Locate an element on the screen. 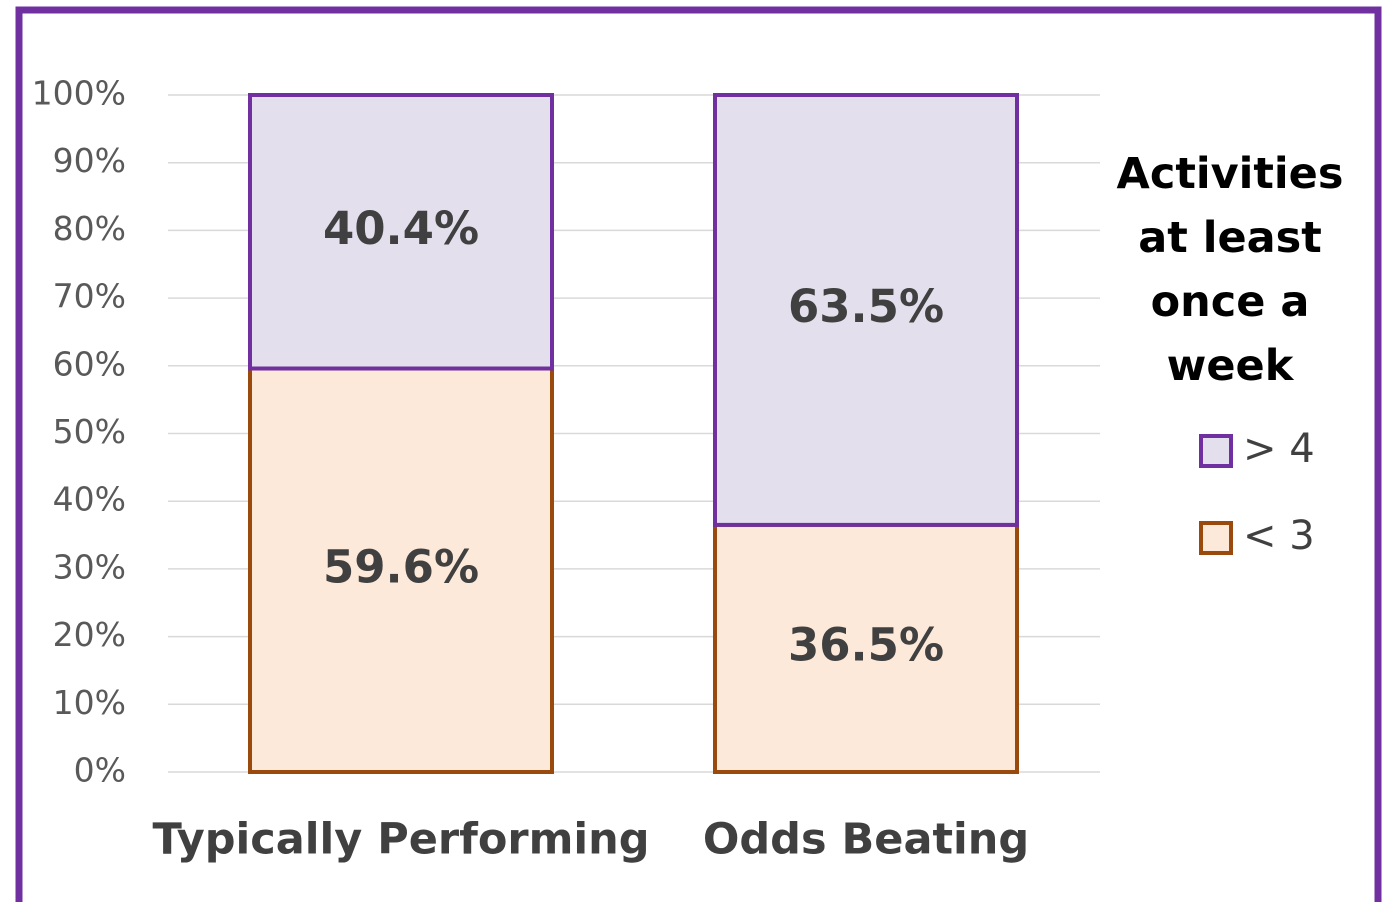 The height and width of the screenshot is (902, 1391). legend-label: > 4 is located at coordinates (1279, 449).